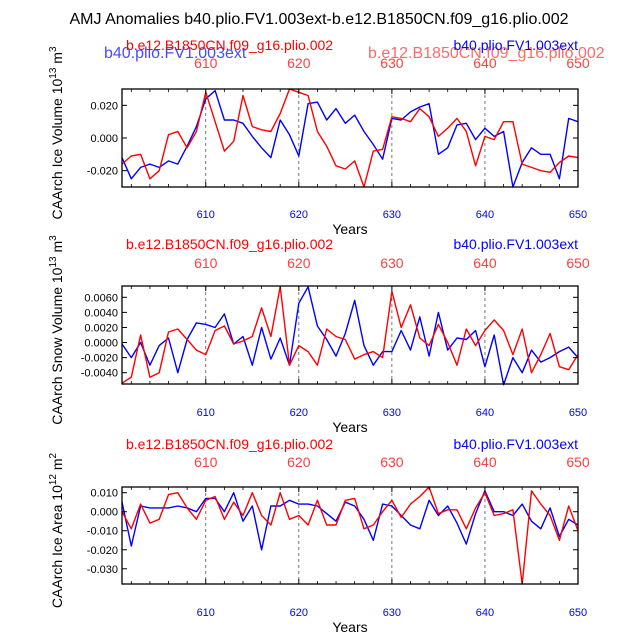 The image size is (638, 639). Describe the element at coordinates (57, 546) in the screenshot. I see `y-axis-title-main: CAArch Ice Area 10` at that location.